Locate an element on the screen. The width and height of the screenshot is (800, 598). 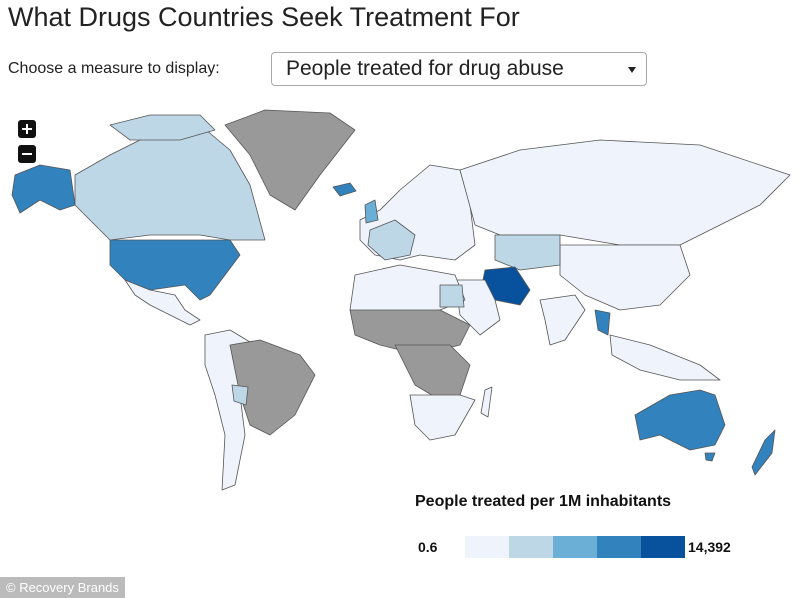
madagascar is located at coordinates (486, 402).